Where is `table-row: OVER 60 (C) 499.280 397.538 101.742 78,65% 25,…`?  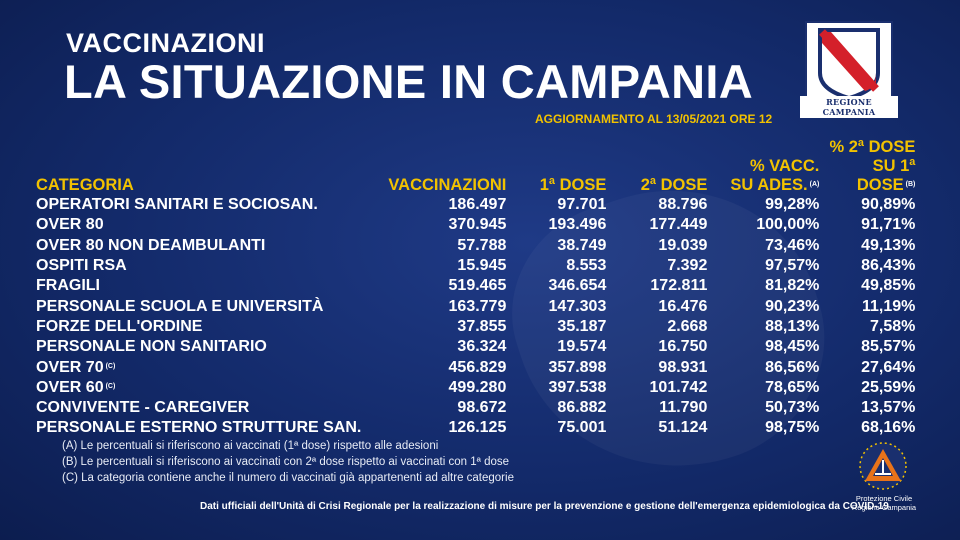
table-row: OVER 60 (C) 499.280 397.538 101.742 78,65% 25,… is located at coordinates (475, 388).